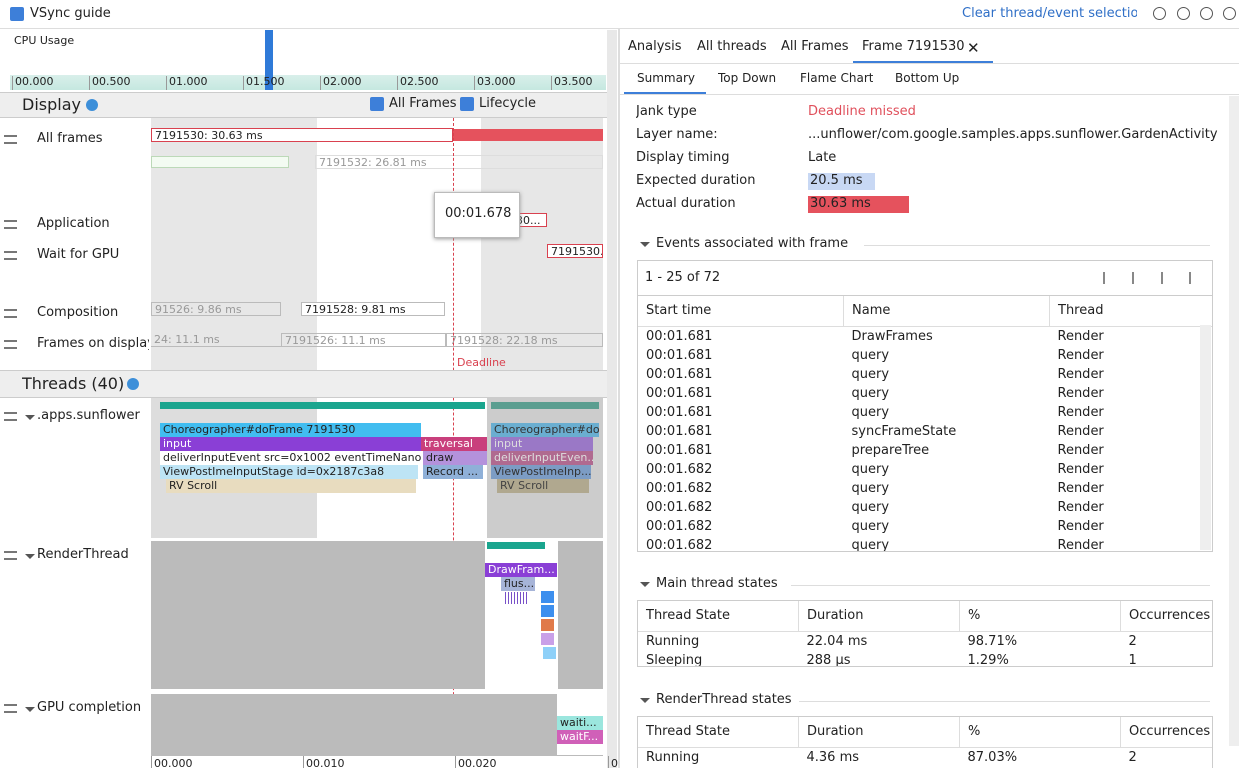 The image size is (1239, 768). I want to click on teal-bar, so click(545, 405).